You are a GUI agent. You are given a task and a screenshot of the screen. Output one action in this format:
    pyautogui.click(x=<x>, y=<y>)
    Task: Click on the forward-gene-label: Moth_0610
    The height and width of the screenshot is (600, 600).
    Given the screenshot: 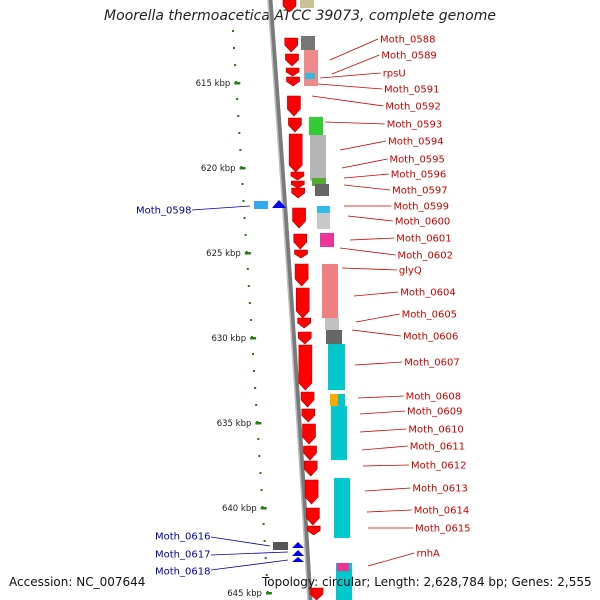 What is the action you would take?
    pyautogui.click(x=435, y=430)
    